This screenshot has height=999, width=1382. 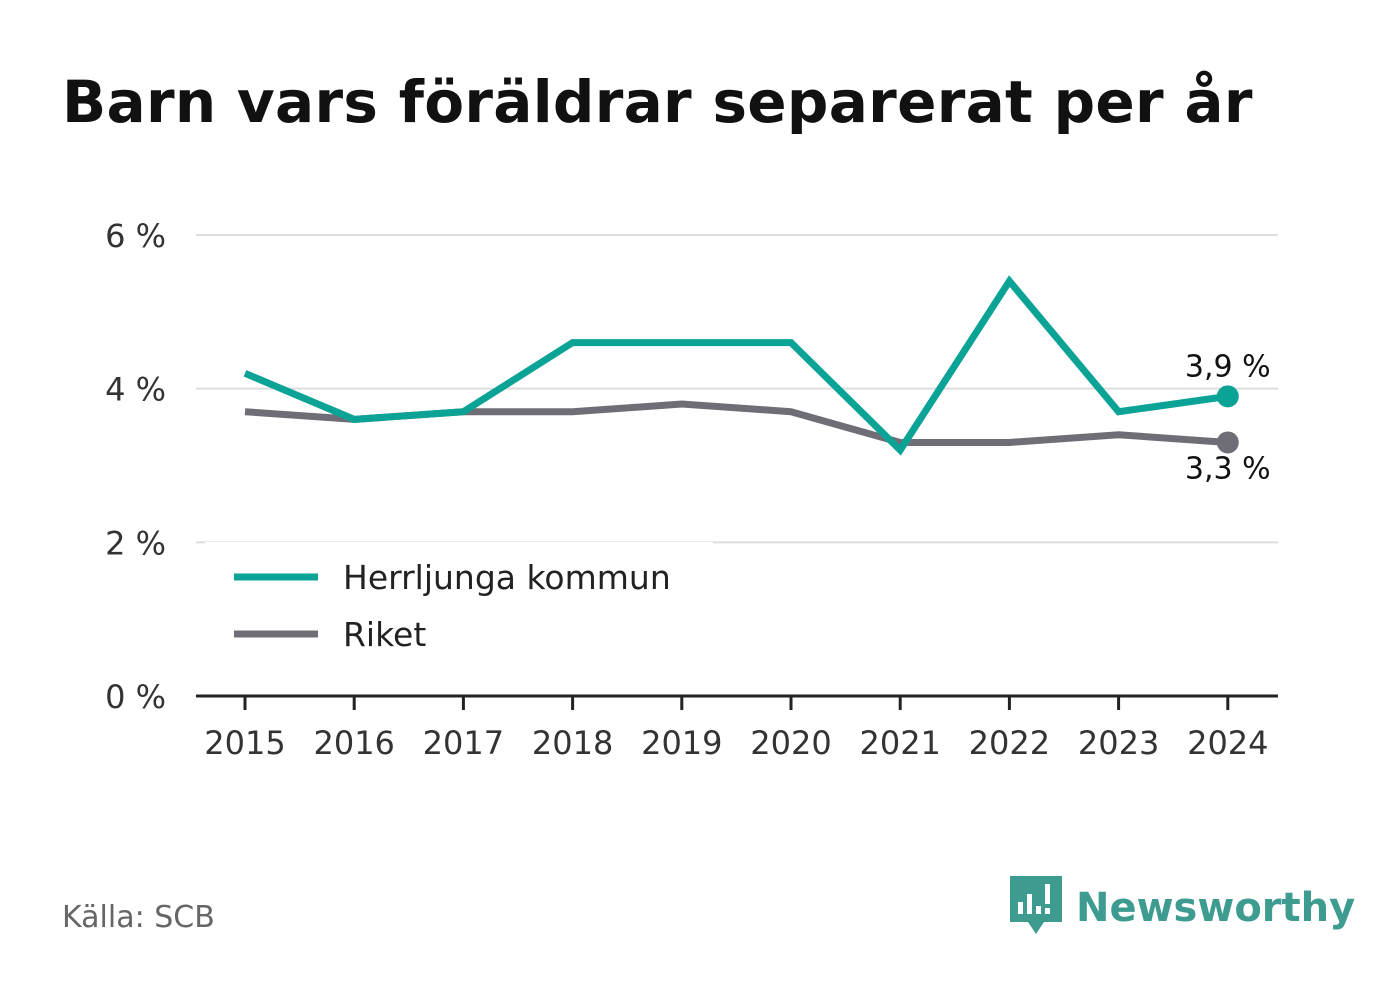 I want to click on y-axis-tick-labels: 0 % 2 % 4 % 6 %, so click(x=135, y=466).